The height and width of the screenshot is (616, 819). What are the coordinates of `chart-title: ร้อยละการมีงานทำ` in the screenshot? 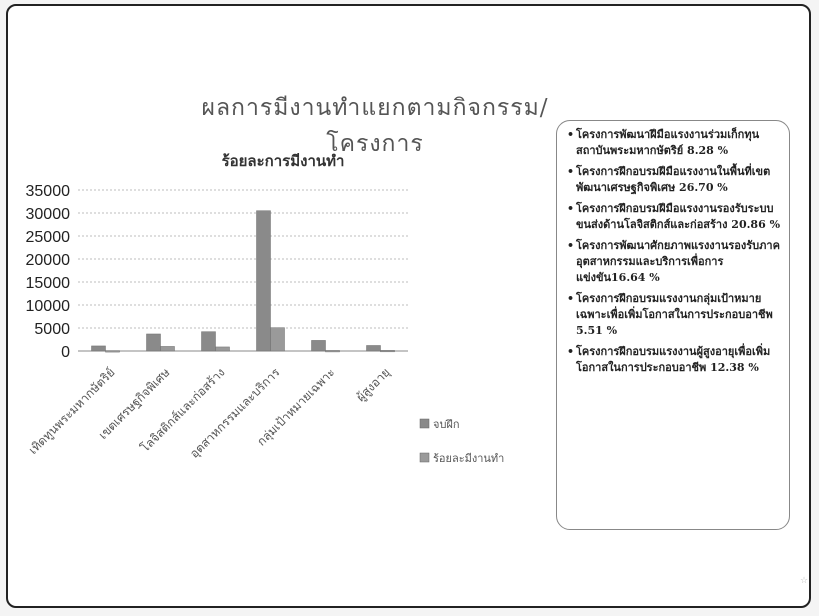 It's located at (283, 161).